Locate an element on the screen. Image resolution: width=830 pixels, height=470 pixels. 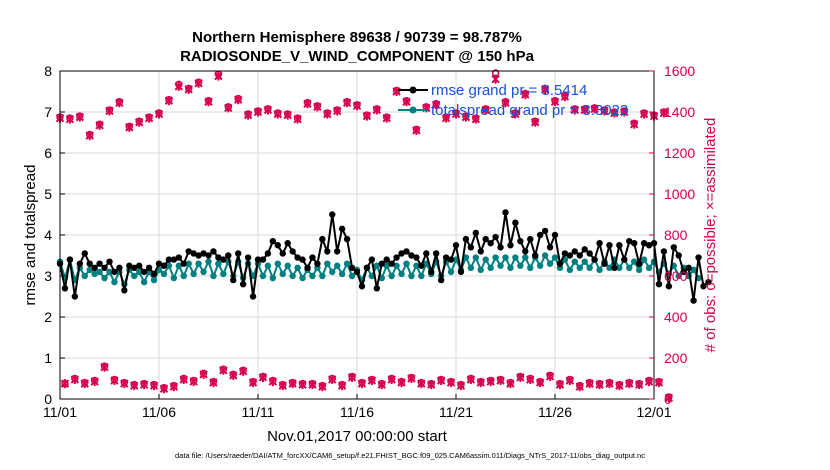
left-tick-label: 6 is located at coordinates (48, 153).